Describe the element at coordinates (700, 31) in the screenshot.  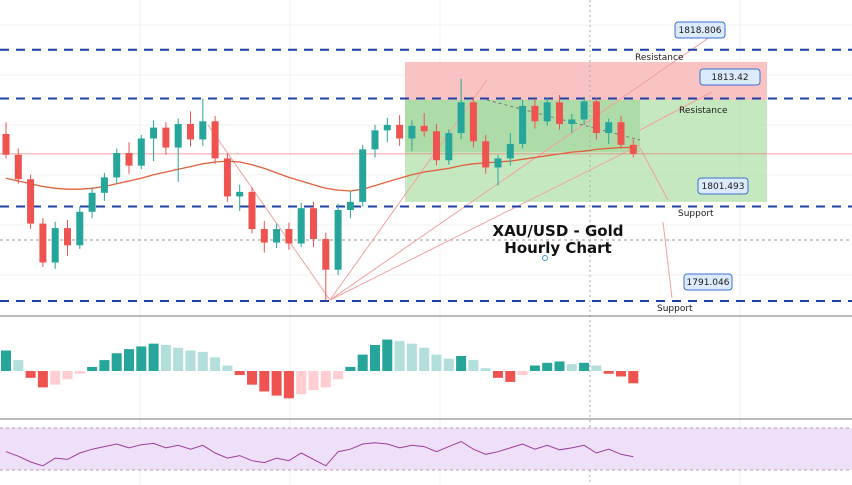
I see `price-tag: 1818.806` at that location.